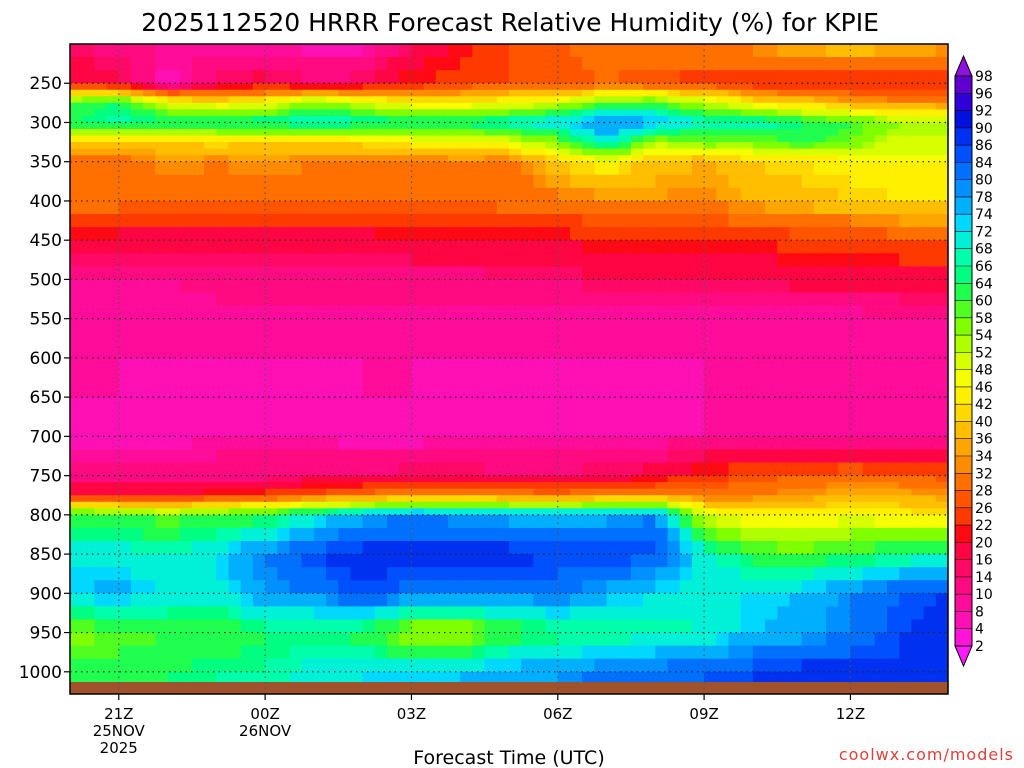 The height and width of the screenshot is (768, 1024). Describe the element at coordinates (963, 309) in the screenshot. I see `colorbar-swatch` at that location.